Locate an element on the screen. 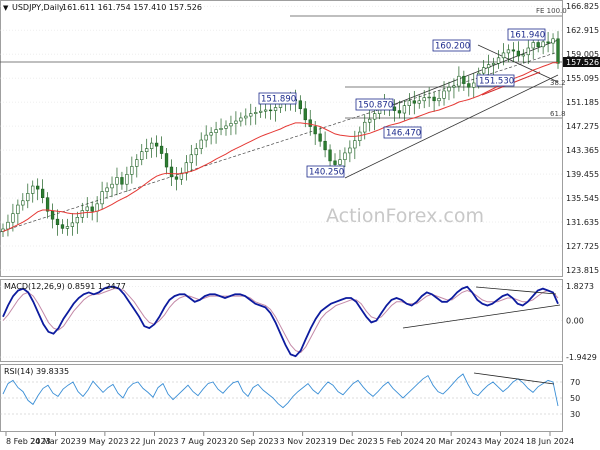 The image size is (600, 450). label-140250: 140.250 is located at coordinates (325, 171).